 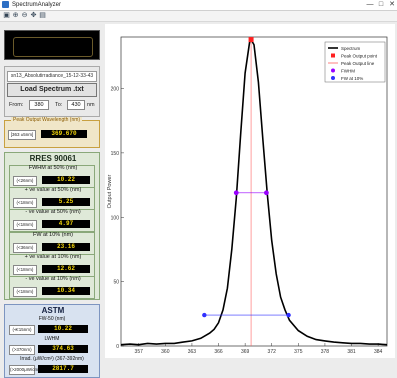 What do you see at coordinates (66, 247) in the screenshot?
I see `rres-field-value: 23.16` at bounding box center [66, 247].